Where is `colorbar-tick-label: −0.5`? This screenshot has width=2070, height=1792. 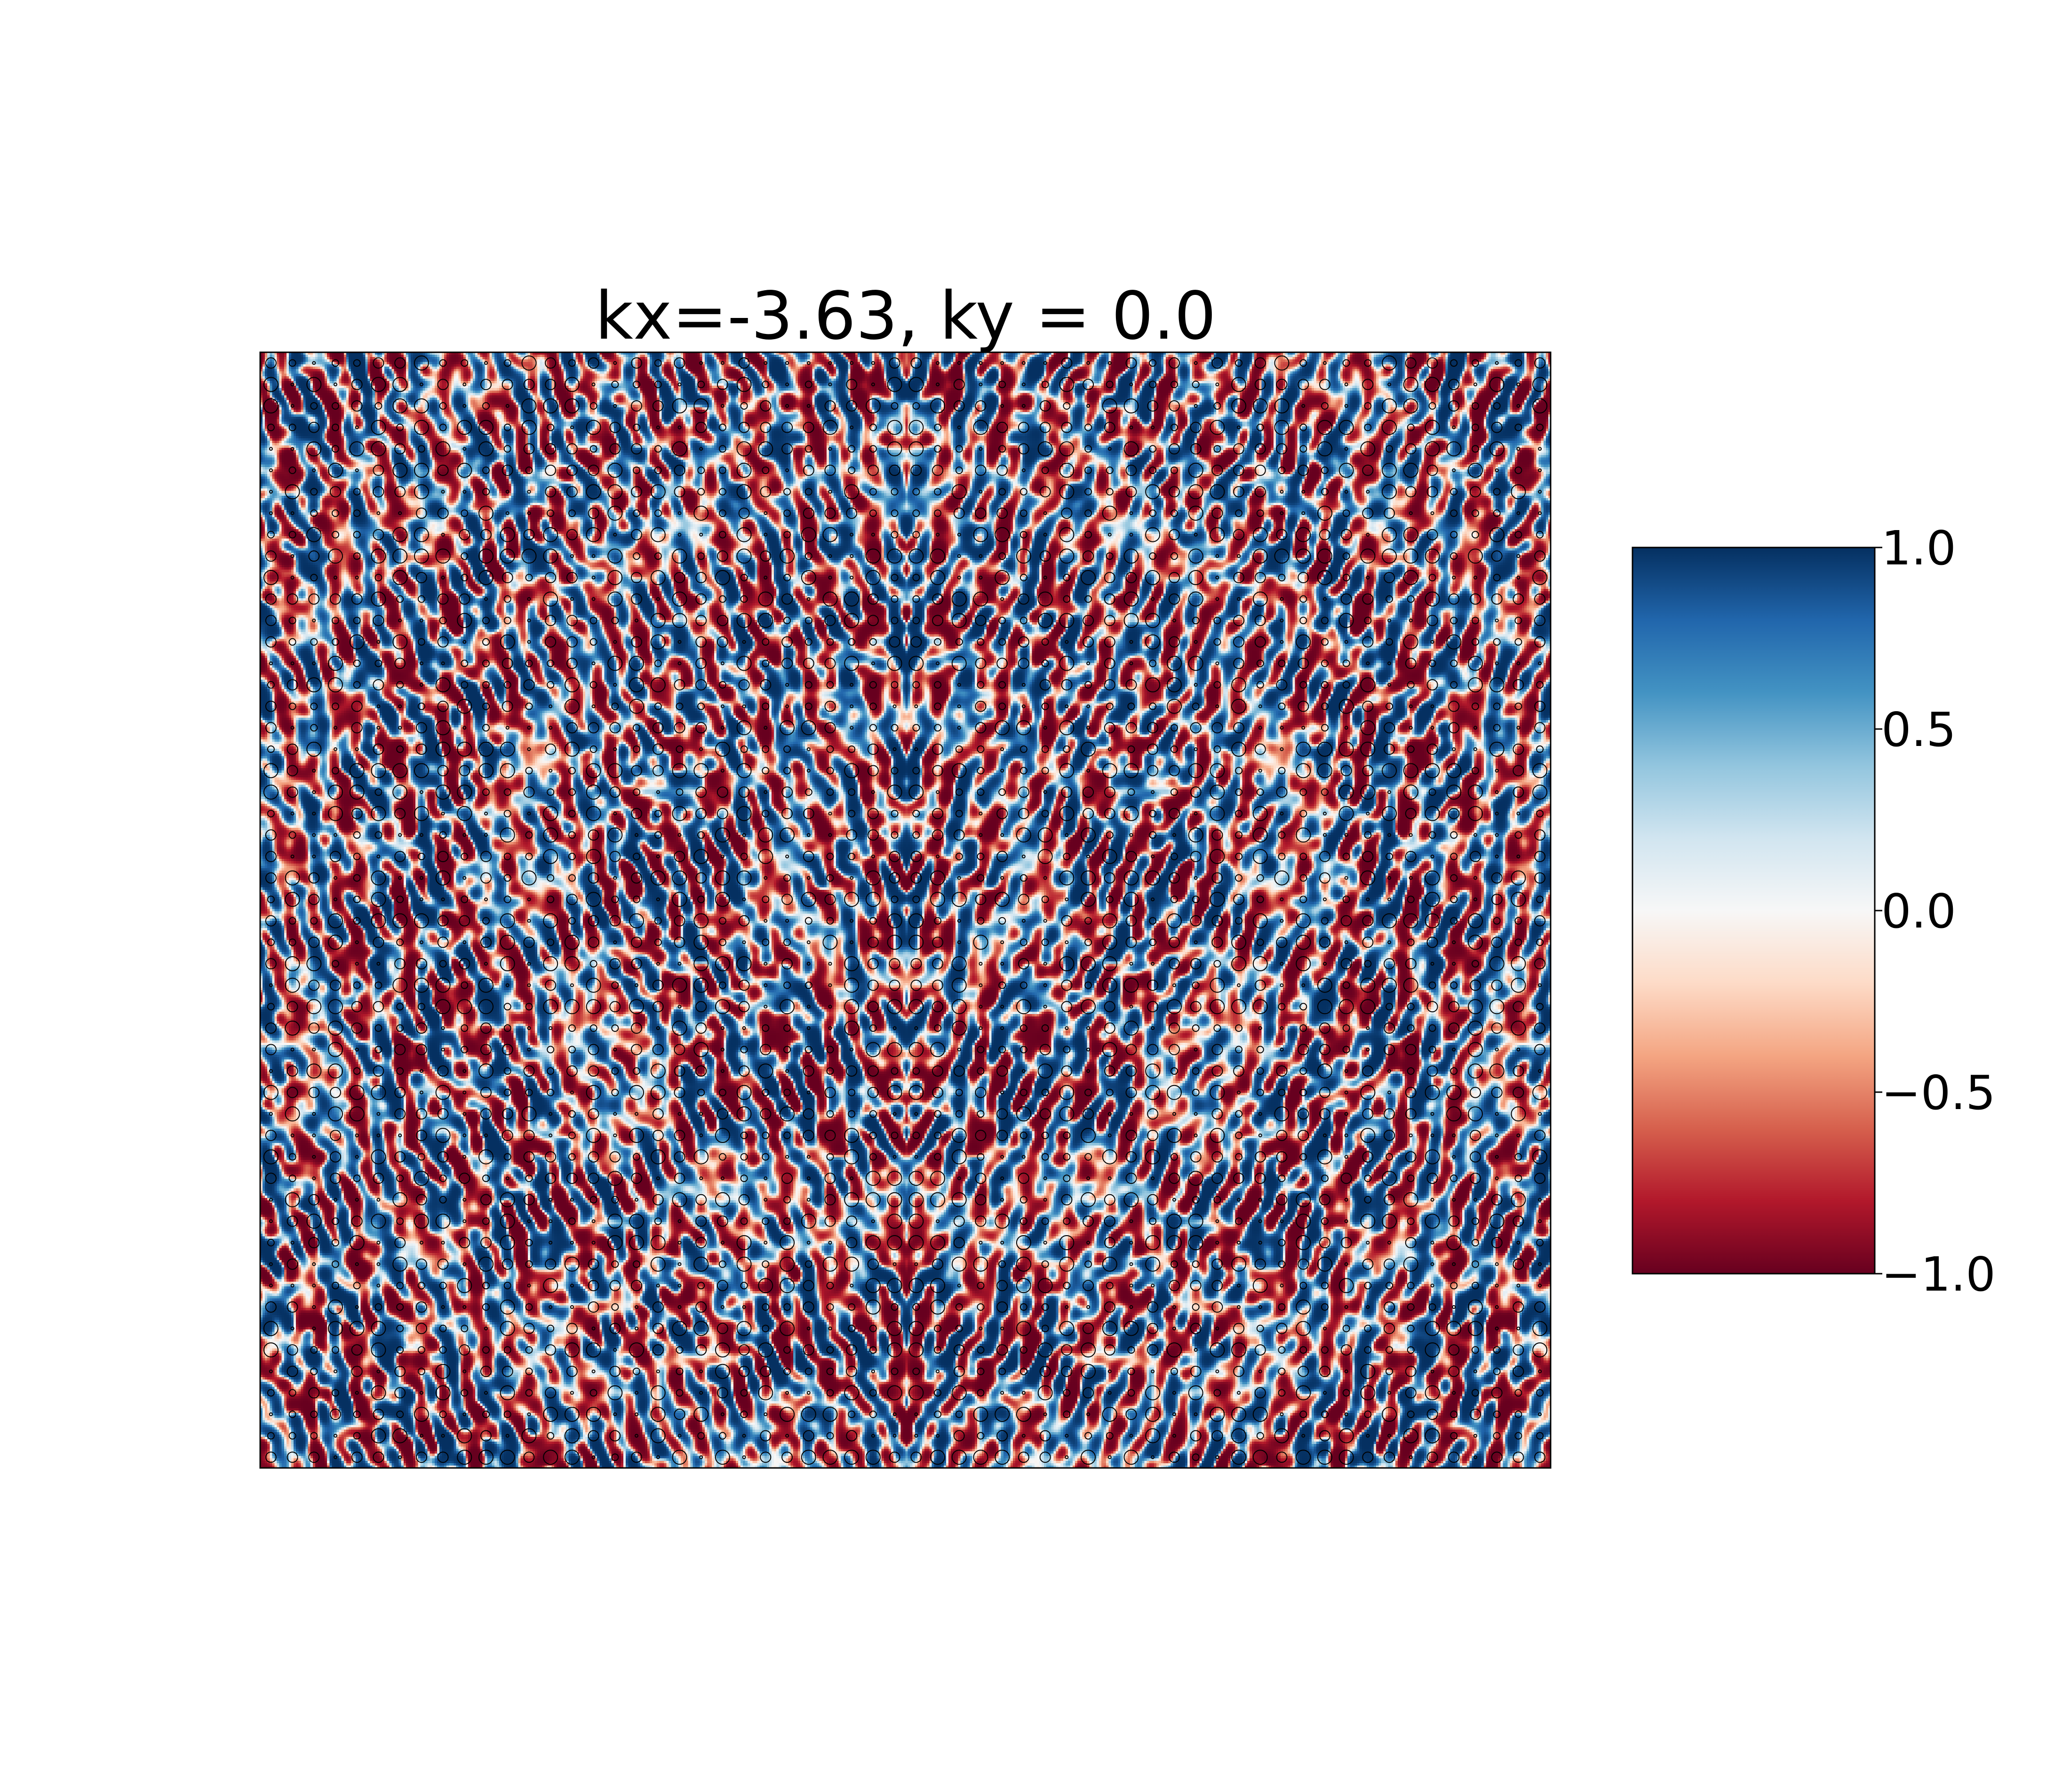
colorbar-tick-label: −0.5 is located at coordinates (1938, 1093).